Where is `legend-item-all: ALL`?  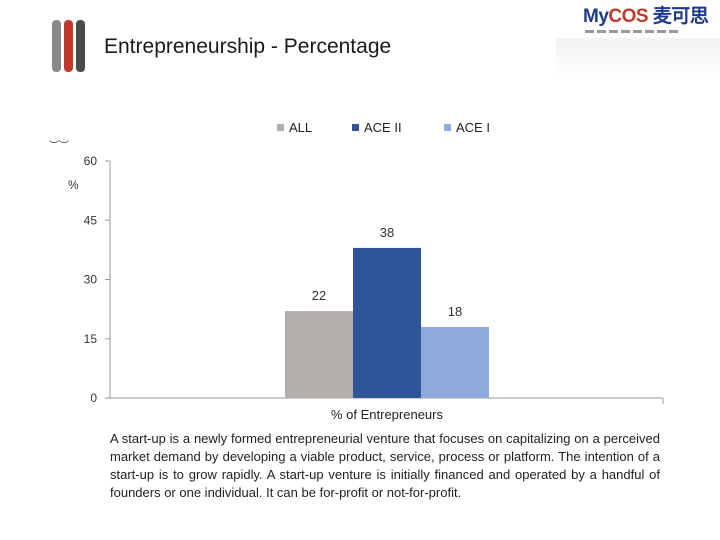
legend-item-all: ALL is located at coordinates (294, 127).